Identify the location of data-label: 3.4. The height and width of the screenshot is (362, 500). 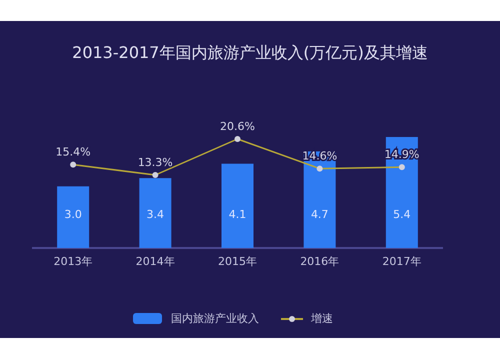
(155, 214).